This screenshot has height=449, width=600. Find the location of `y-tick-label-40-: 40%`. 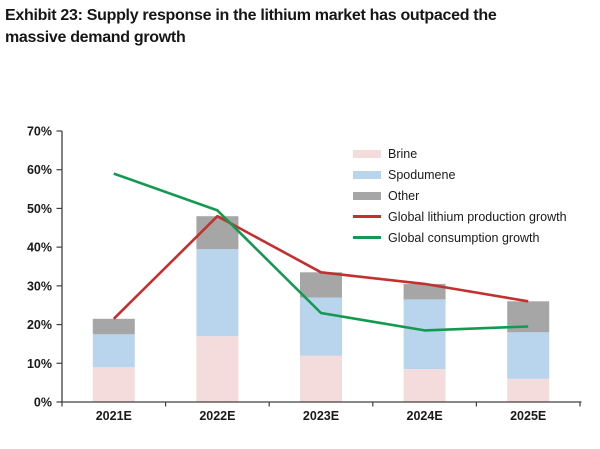

y-tick-label-40-: 40% is located at coordinates (39, 248).